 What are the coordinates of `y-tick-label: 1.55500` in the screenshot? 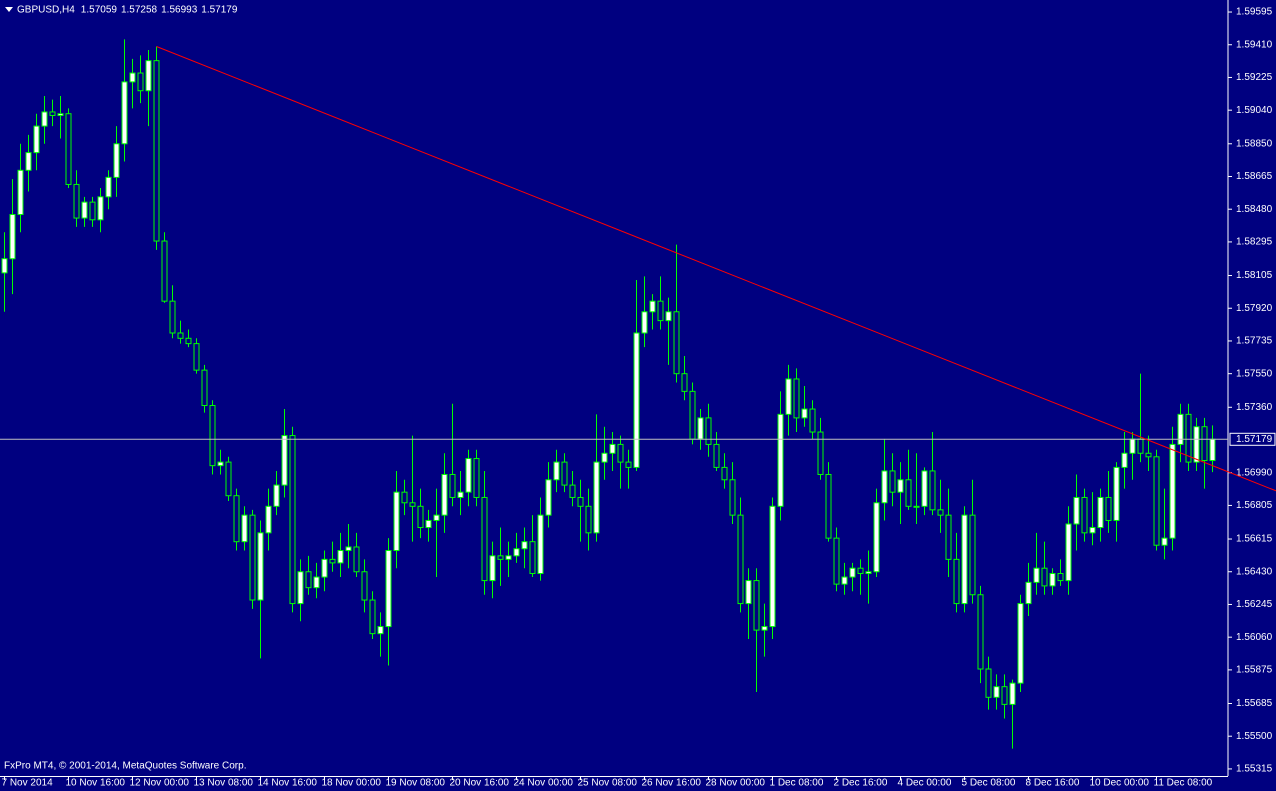 It's located at (1254, 736).